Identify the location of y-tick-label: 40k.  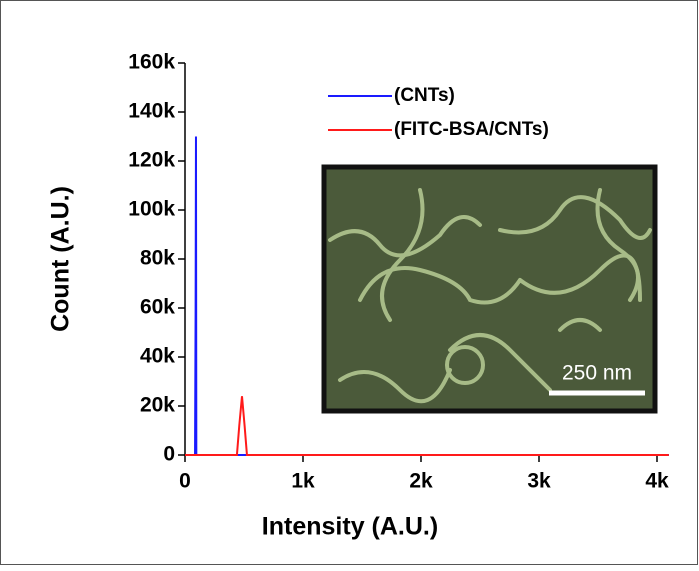
(157, 356).